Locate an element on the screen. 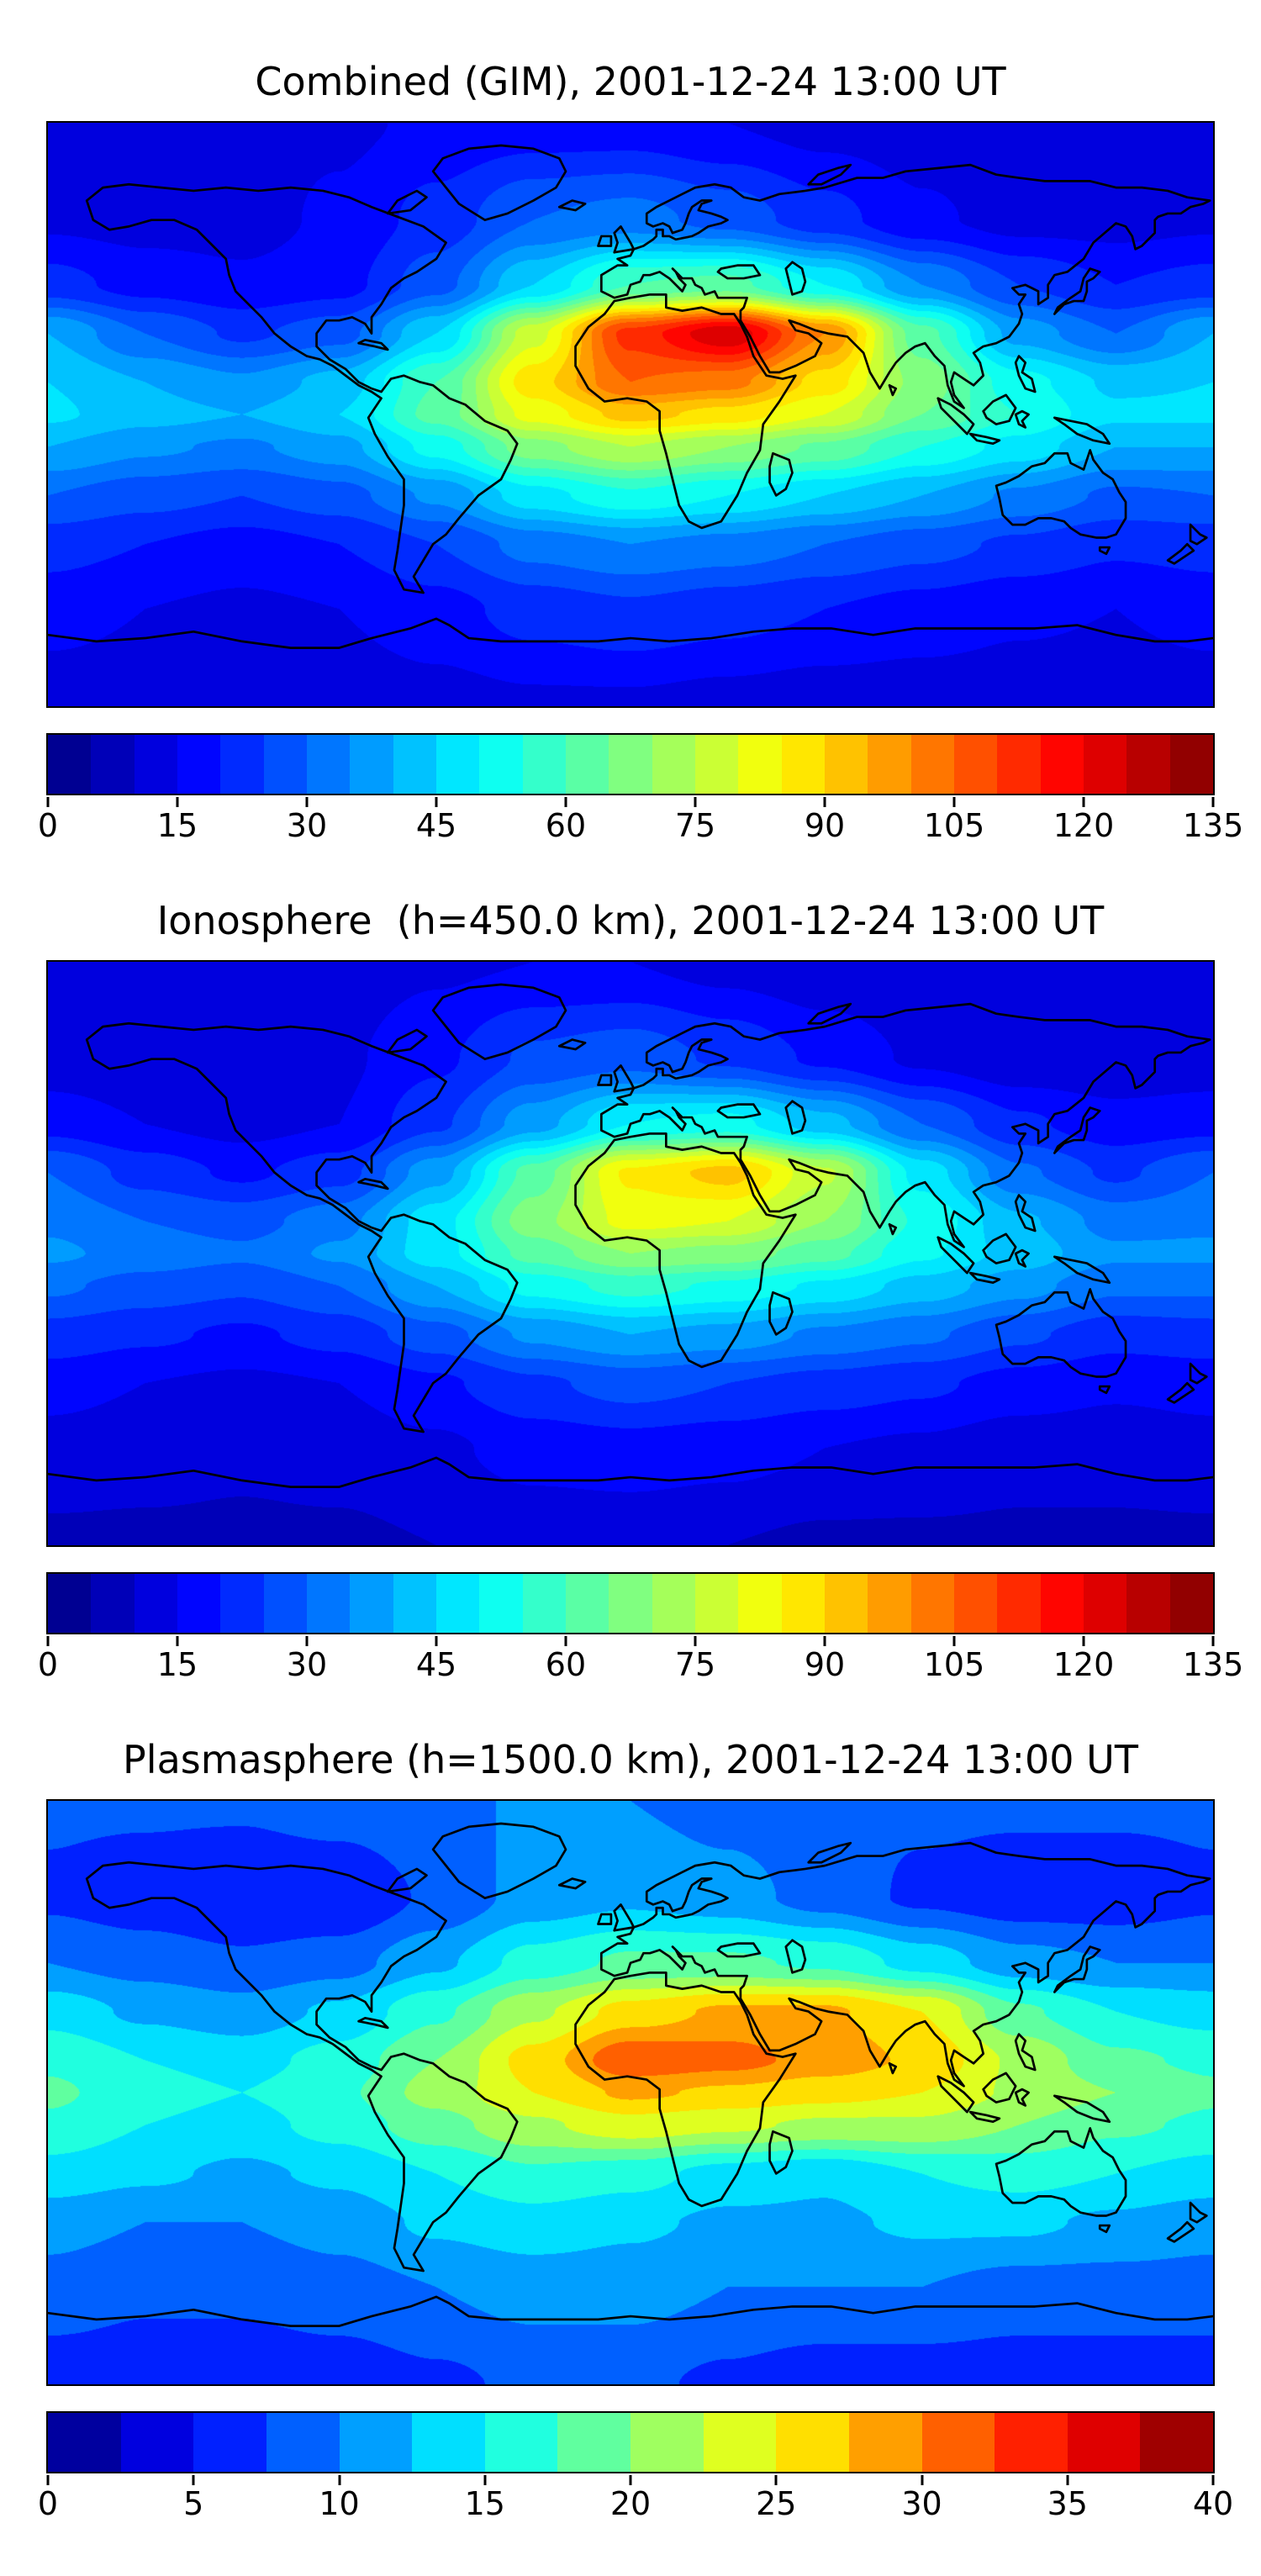 This screenshot has height=2576, width=1261. colorbar-tick-label: 120 is located at coordinates (1084, 825).